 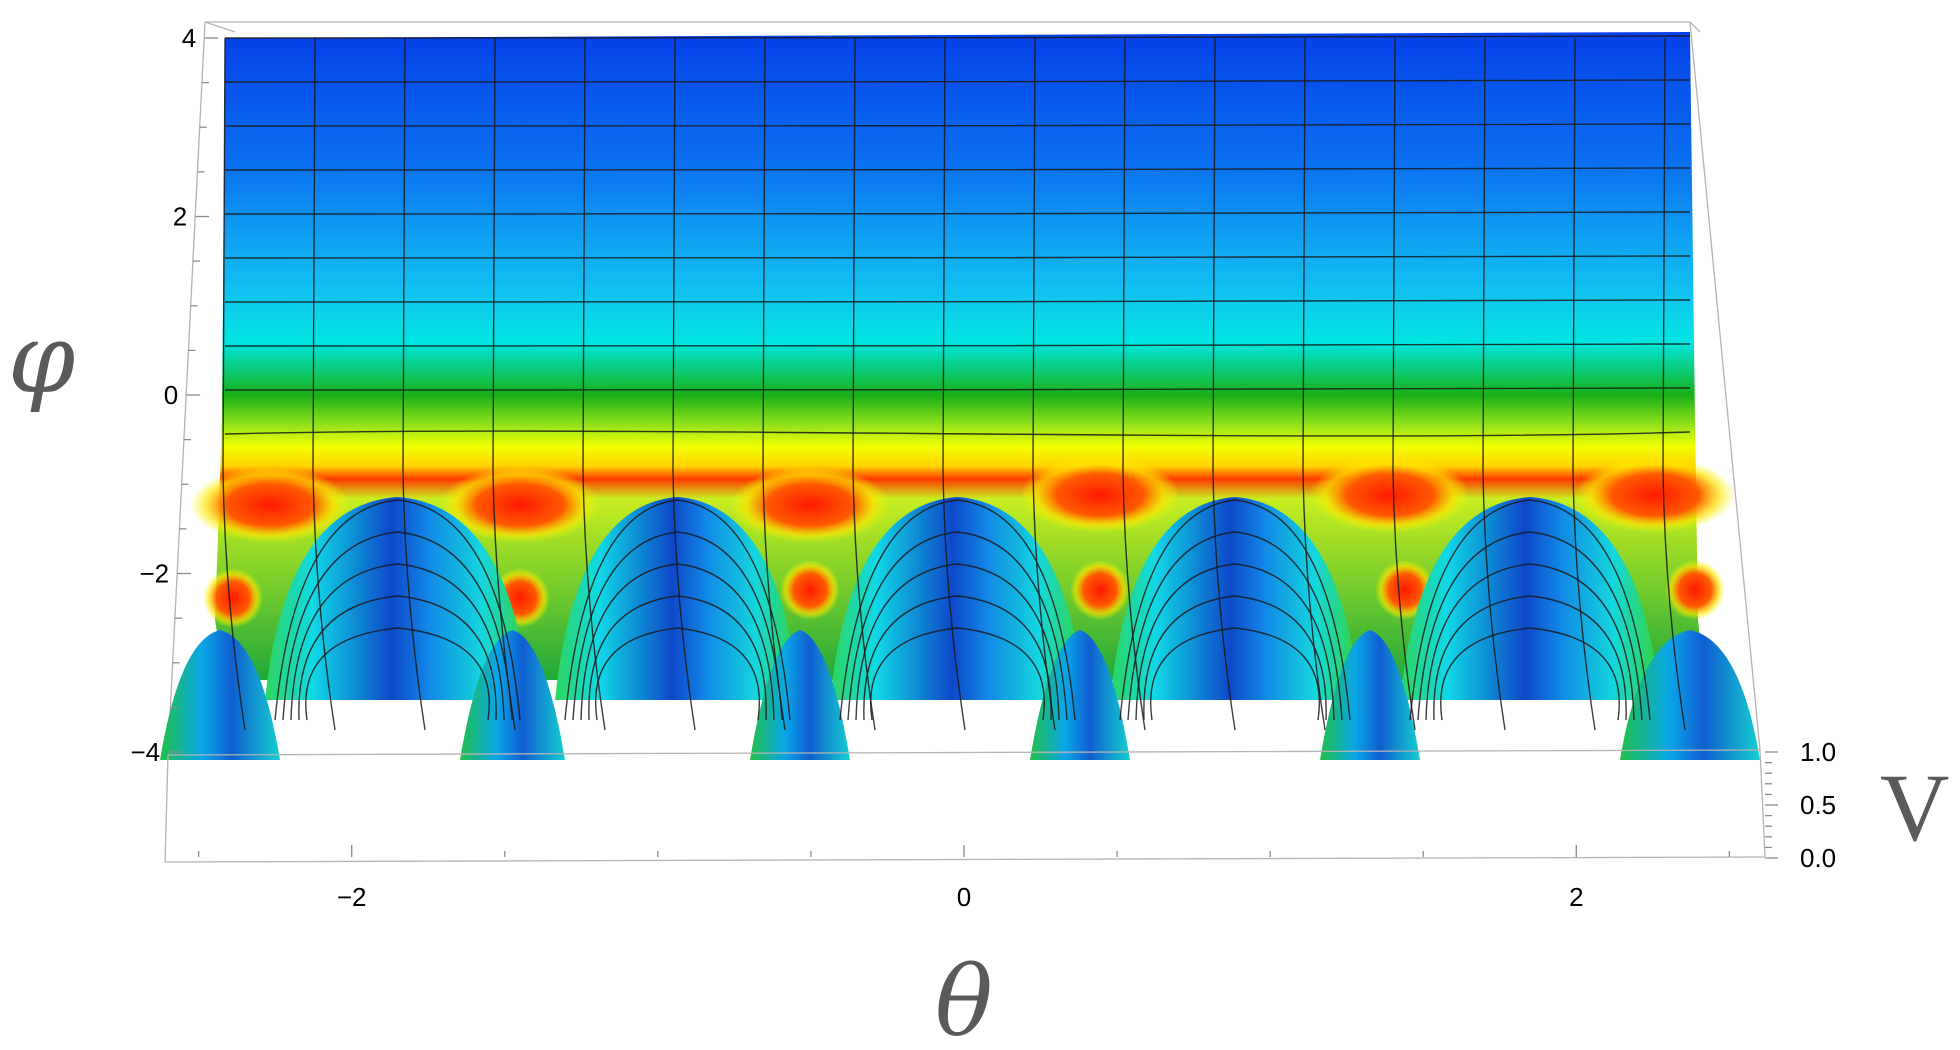 I want to click on v-tick-label: 1.0, so click(x=1818, y=752).